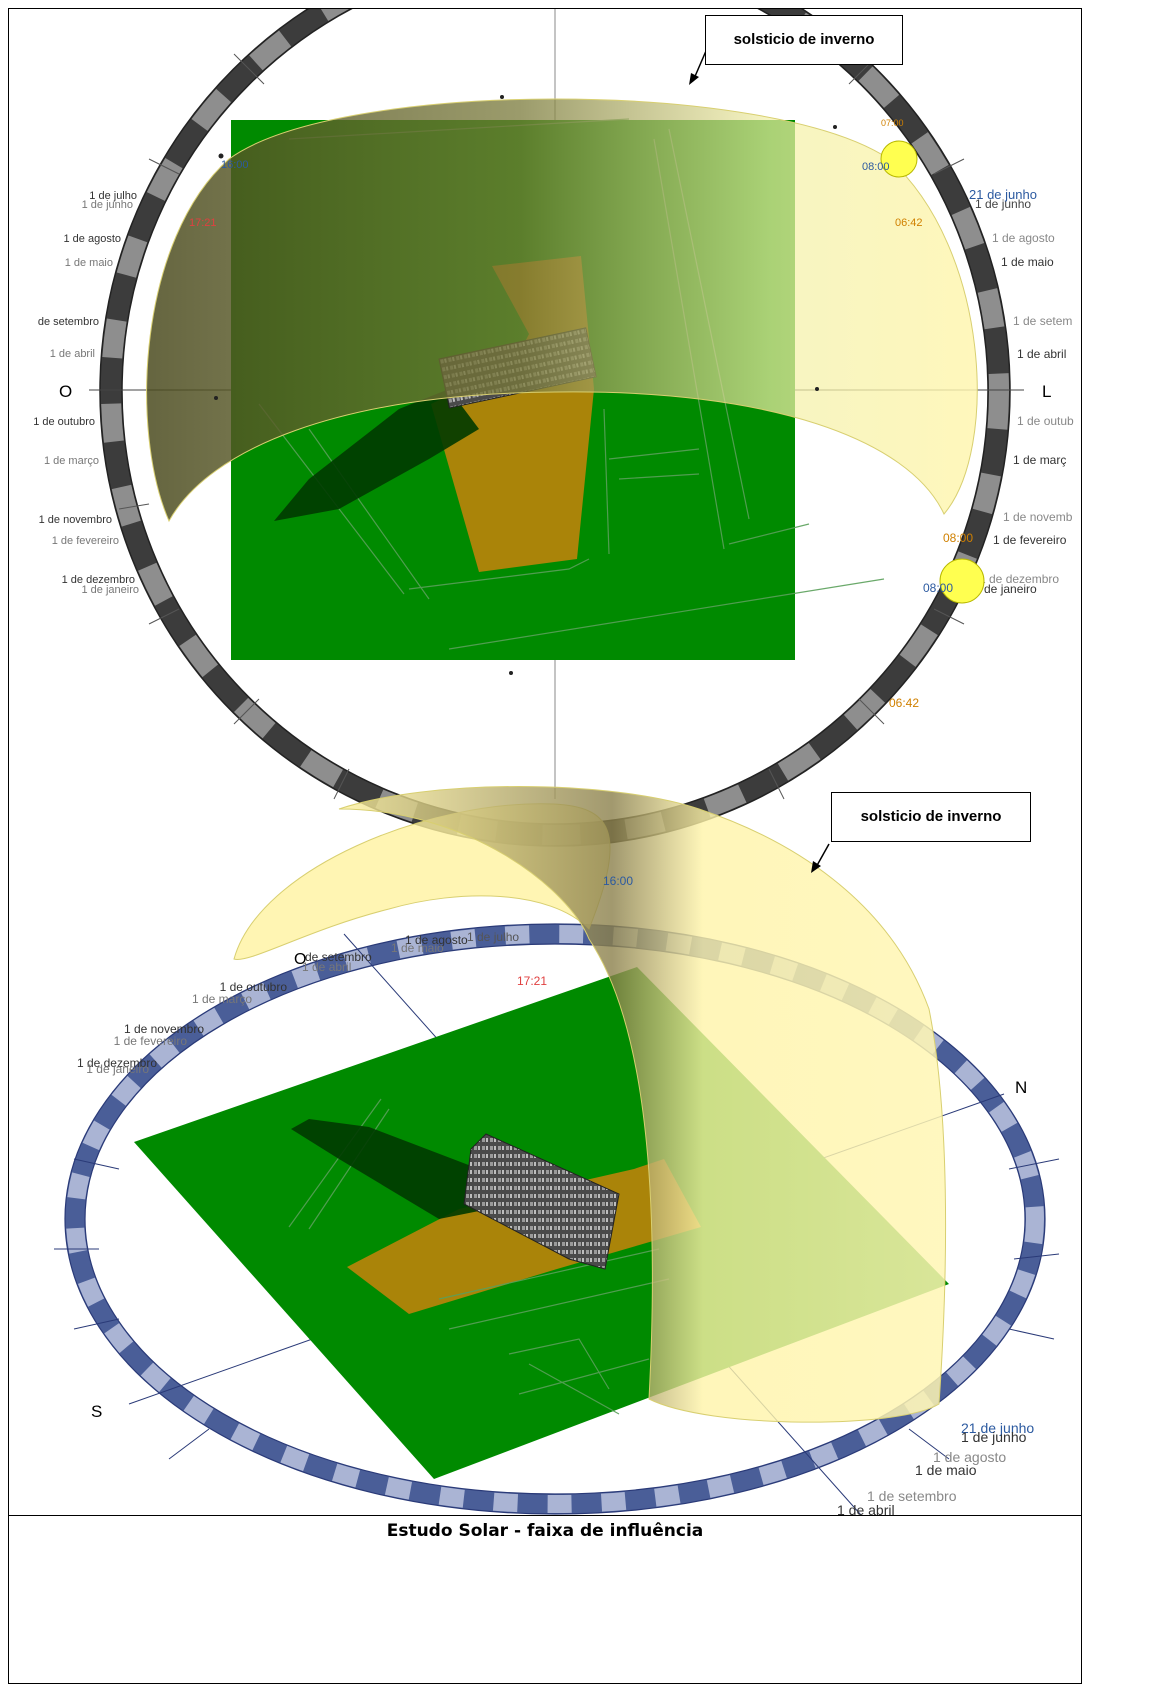 The image size is (1162, 1684). Describe the element at coordinates (1041, 354) in the screenshot. I see `top-right-date: 1 de abril` at that location.